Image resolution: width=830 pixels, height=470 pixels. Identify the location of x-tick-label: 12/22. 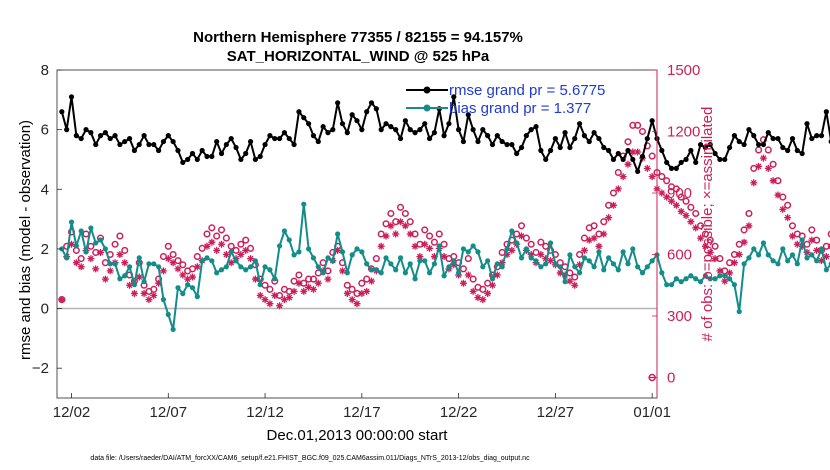
(459, 412).